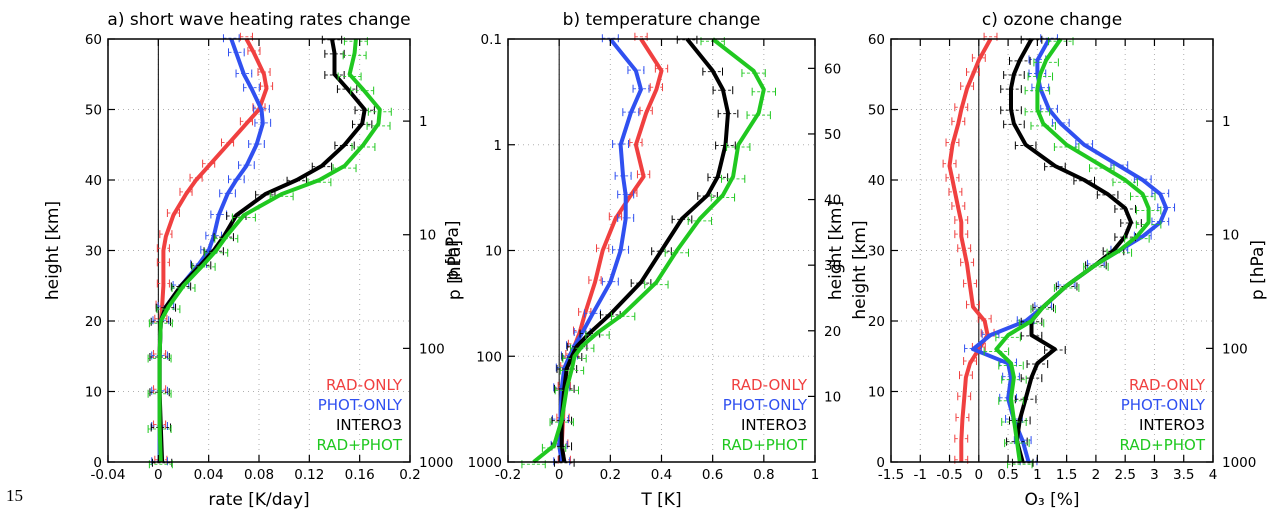  I want to click on x-tick-label: 0.16, so click(360, 475).